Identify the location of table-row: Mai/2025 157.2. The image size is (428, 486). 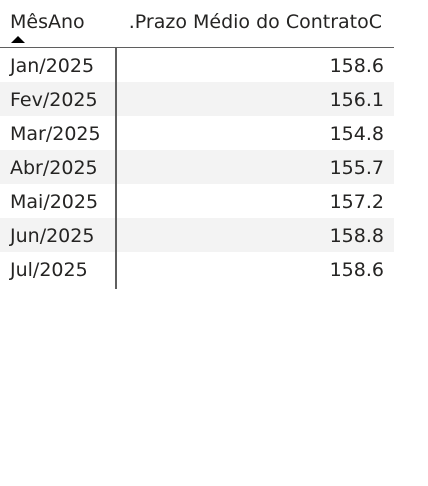
(197, 201).